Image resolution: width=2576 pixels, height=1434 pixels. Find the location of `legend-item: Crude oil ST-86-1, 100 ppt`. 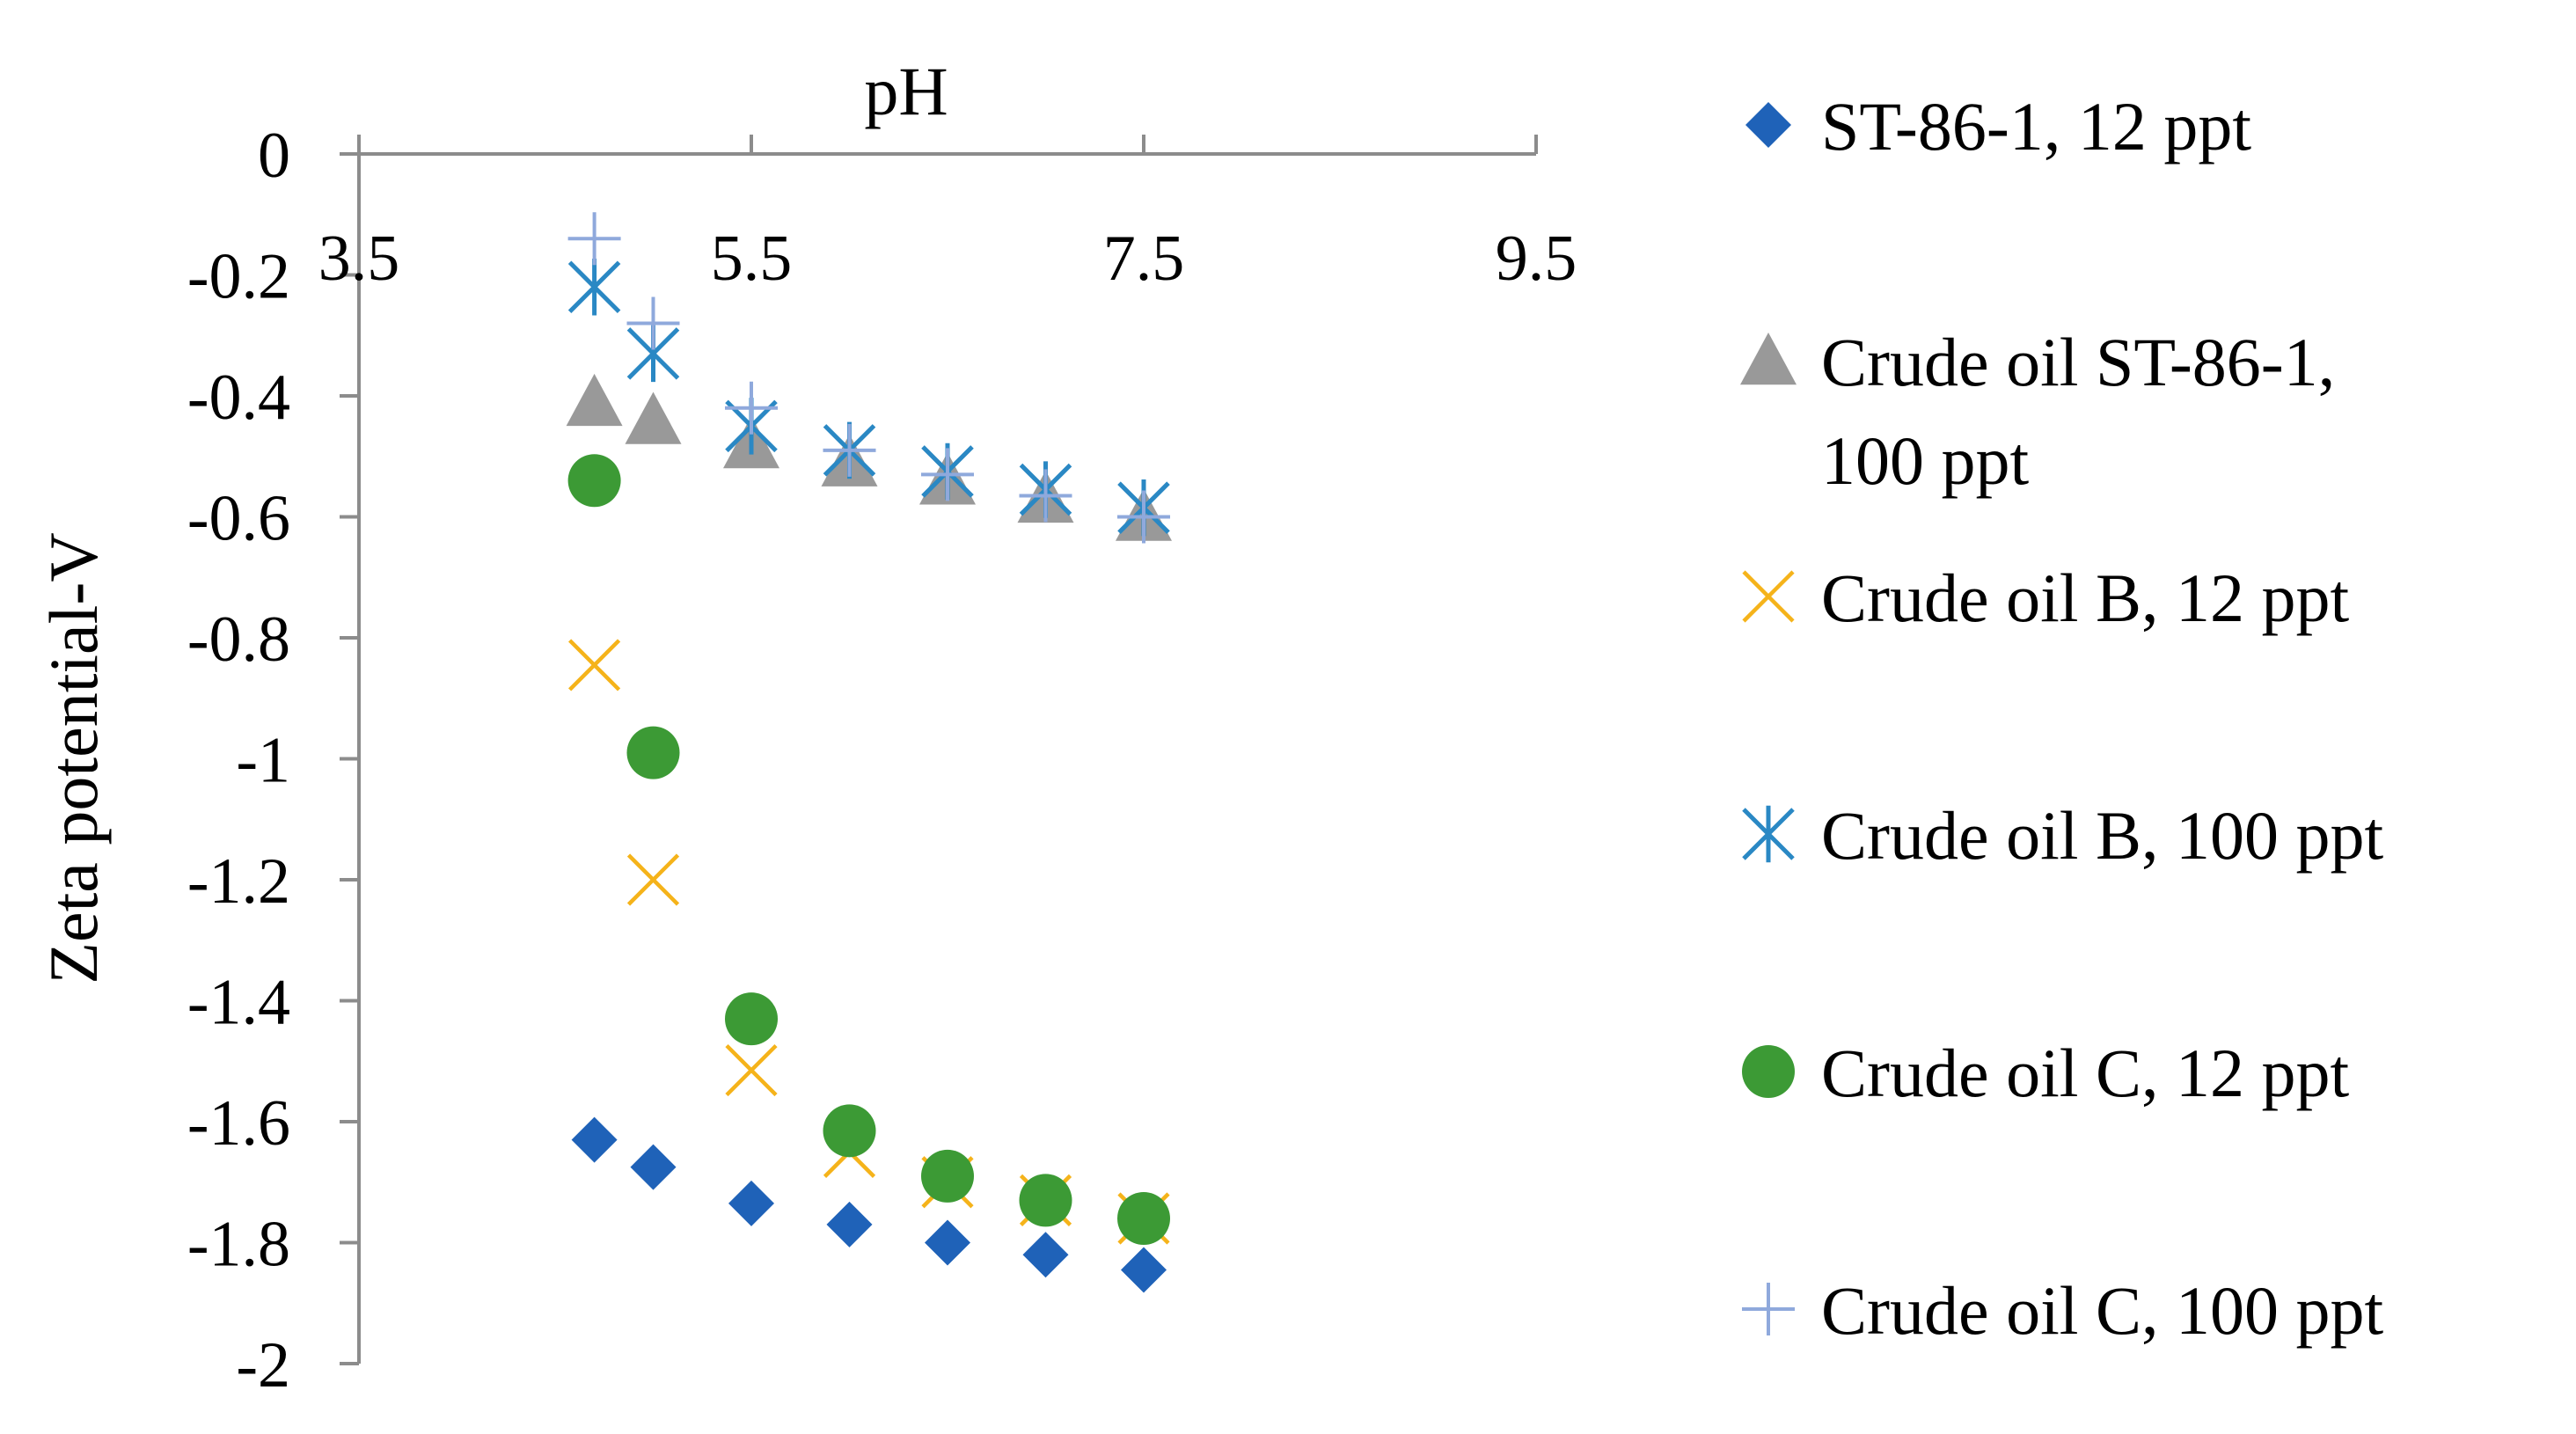

legend-item: Crude oil ST-86-1, 100 ppt is located at coordinates (2038, 412).